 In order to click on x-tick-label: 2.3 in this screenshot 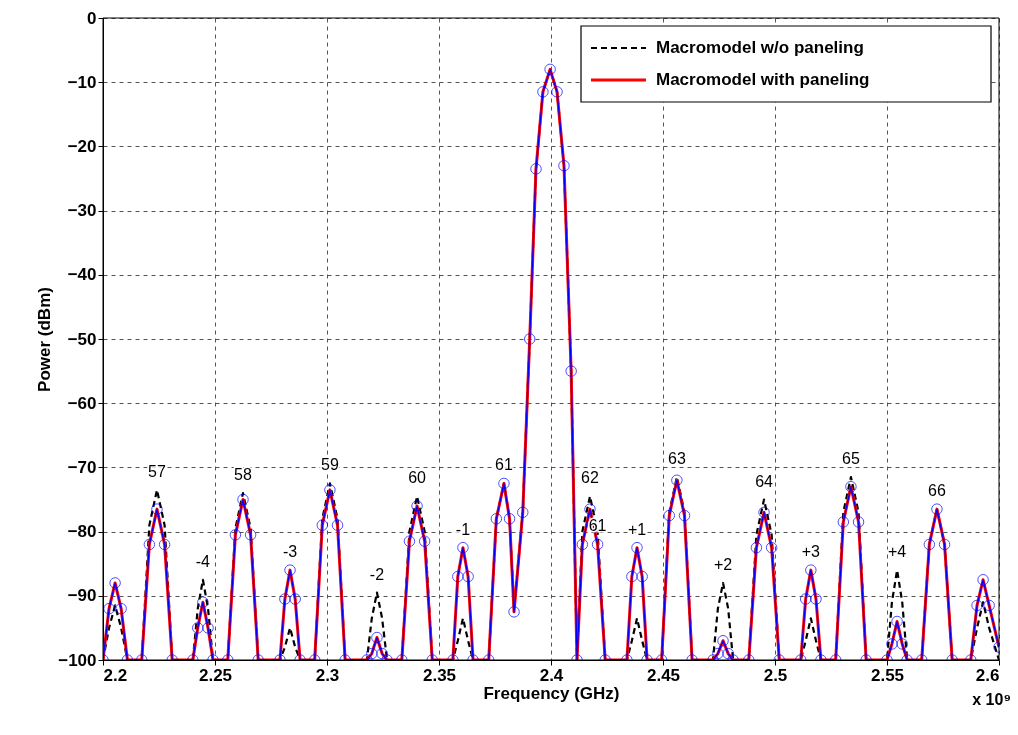, I will do `click(327, 675)`.